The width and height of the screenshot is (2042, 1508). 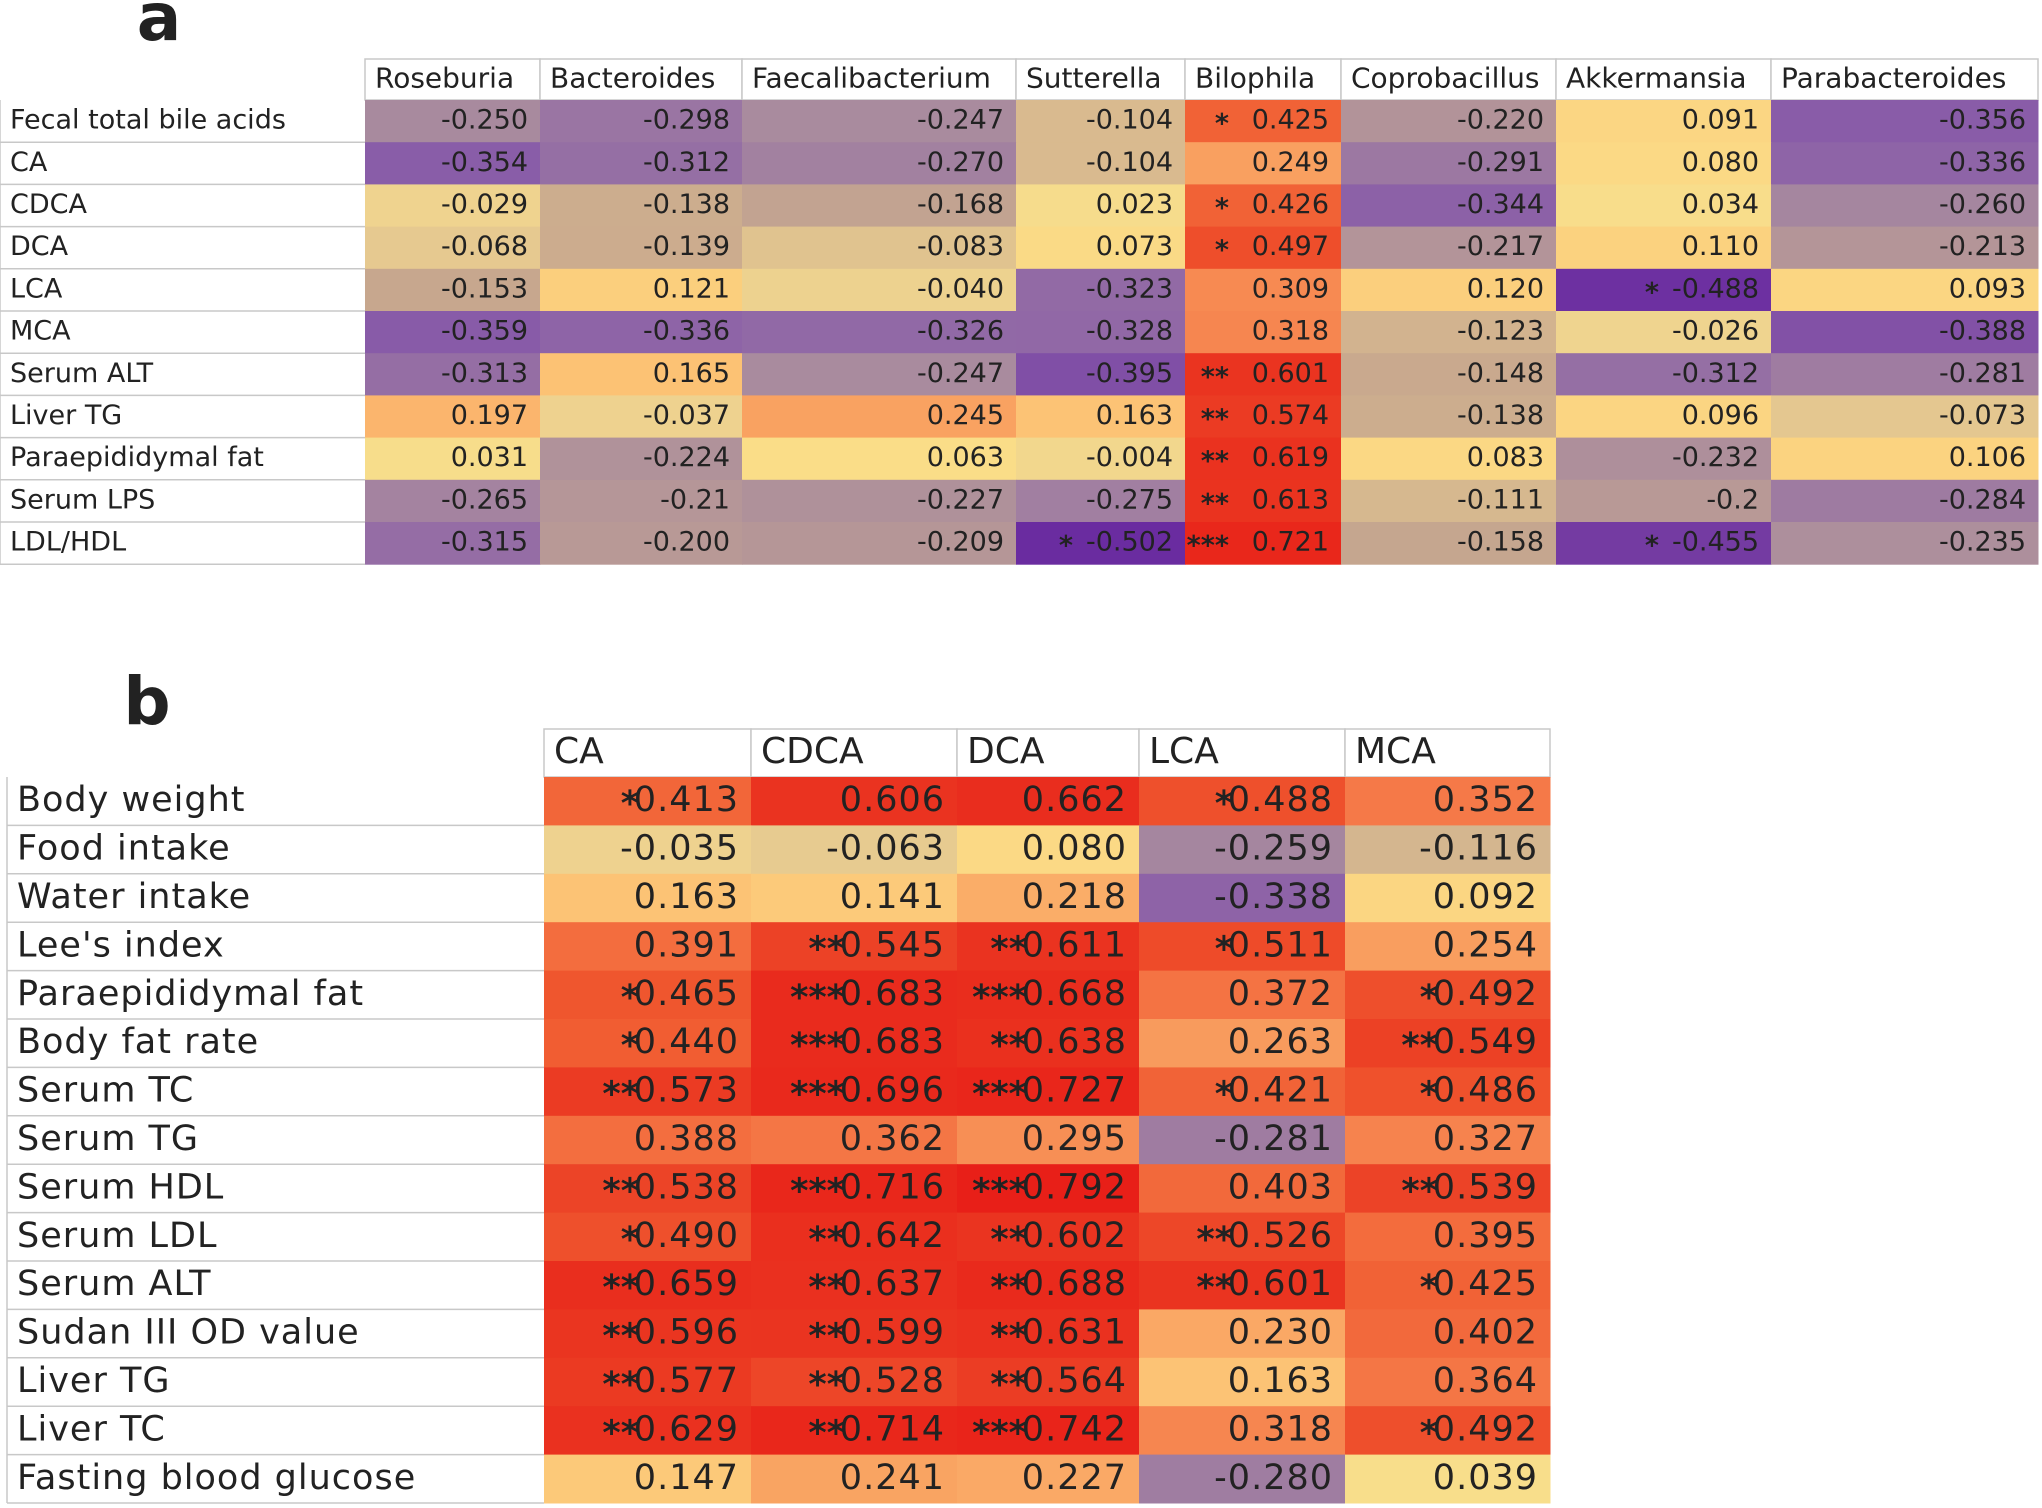 I want to click on cell-value: 0.093, so click(x=1987, y=288).